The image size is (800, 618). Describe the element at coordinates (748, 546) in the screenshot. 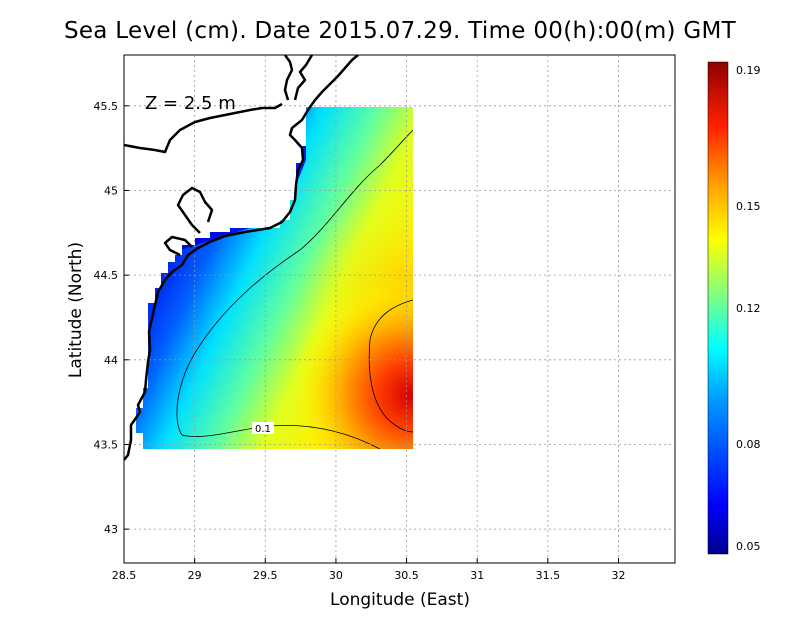

I see `colorbar-tick-label: 0.05` at that location.